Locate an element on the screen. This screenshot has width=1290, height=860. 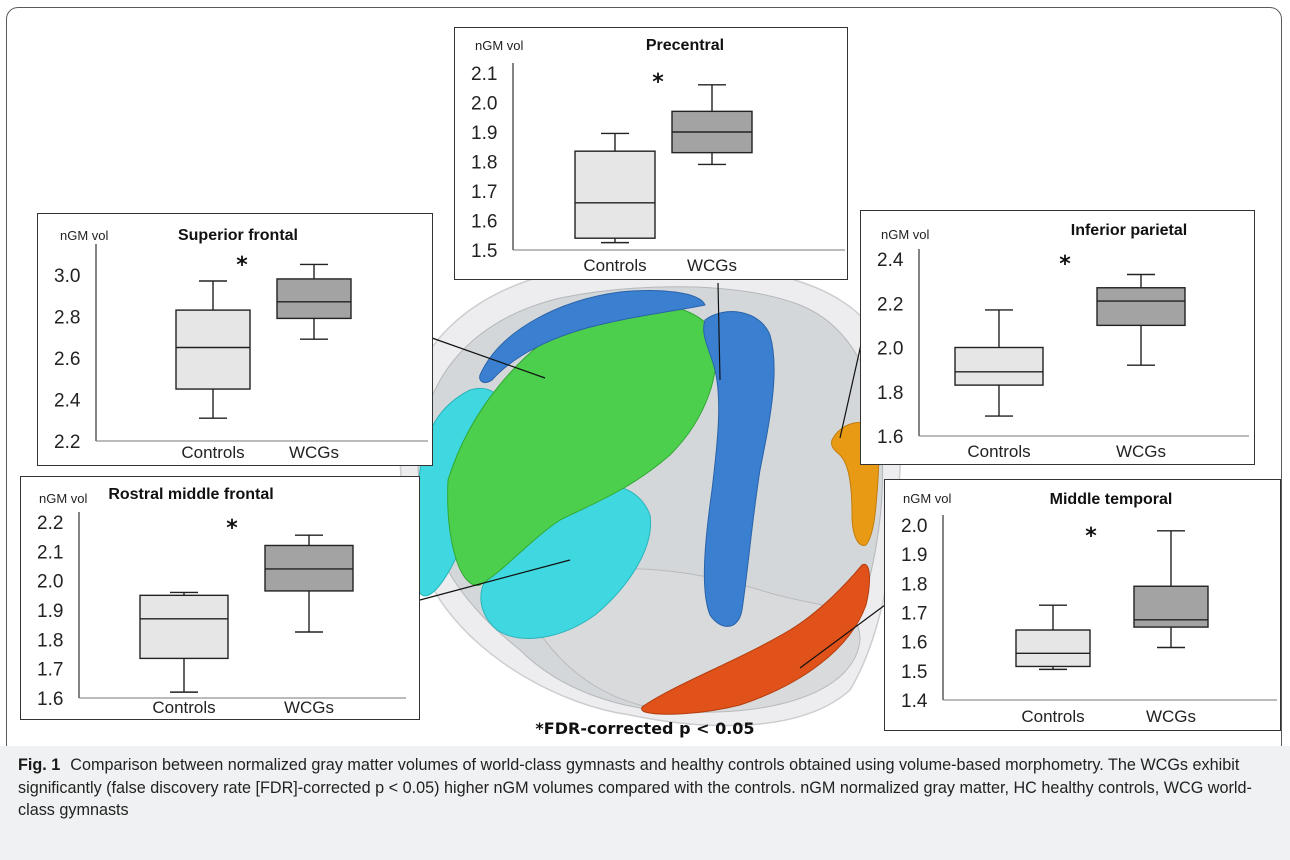
chart-title: Superior frontal is located at coordinates (238, 235).